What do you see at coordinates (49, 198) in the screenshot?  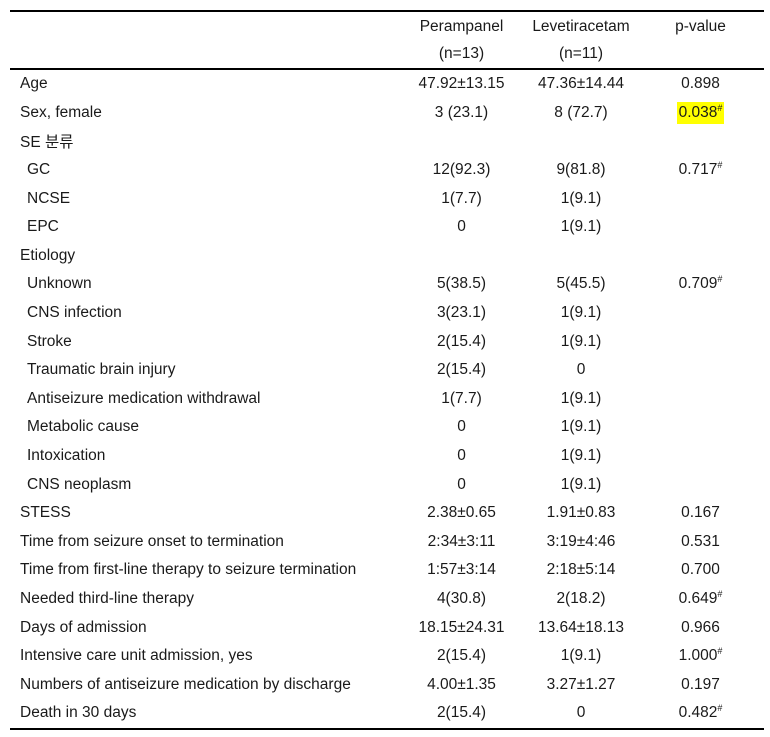 I see `row-label: NCSE` at bounding box center [49, 198].